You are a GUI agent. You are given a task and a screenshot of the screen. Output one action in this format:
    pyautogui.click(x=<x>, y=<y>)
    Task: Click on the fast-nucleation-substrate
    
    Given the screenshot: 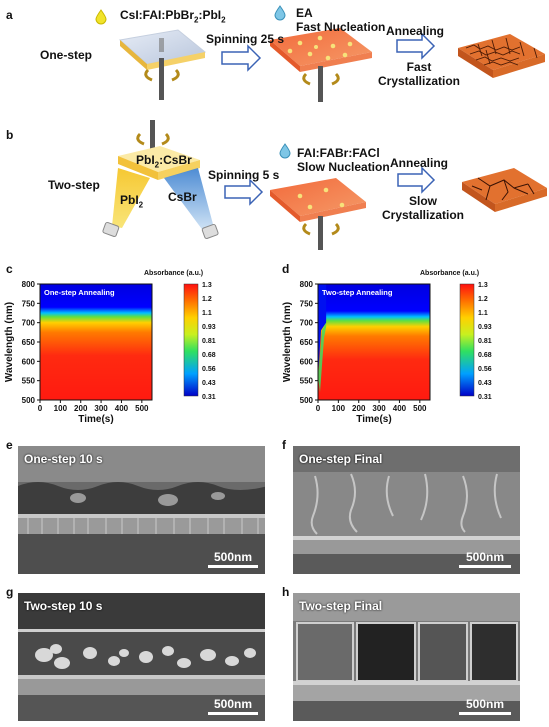 What is the action you would take?
    pyautogui.click(x=321, y=65)
    